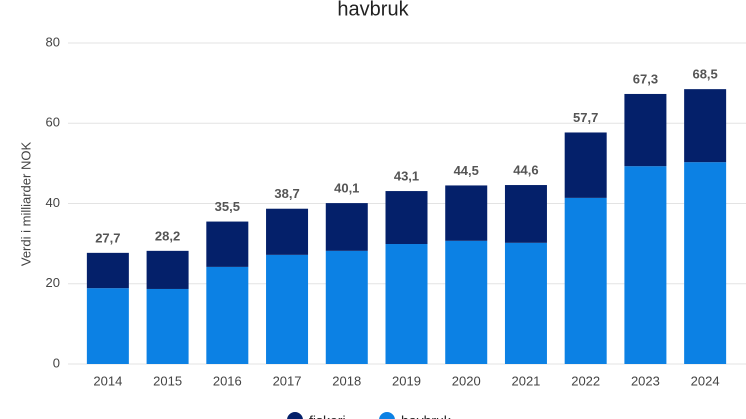  Describe the element at coordinates (406, 380) in the screenshot. I see `x-tick-label: 2019` at that location.